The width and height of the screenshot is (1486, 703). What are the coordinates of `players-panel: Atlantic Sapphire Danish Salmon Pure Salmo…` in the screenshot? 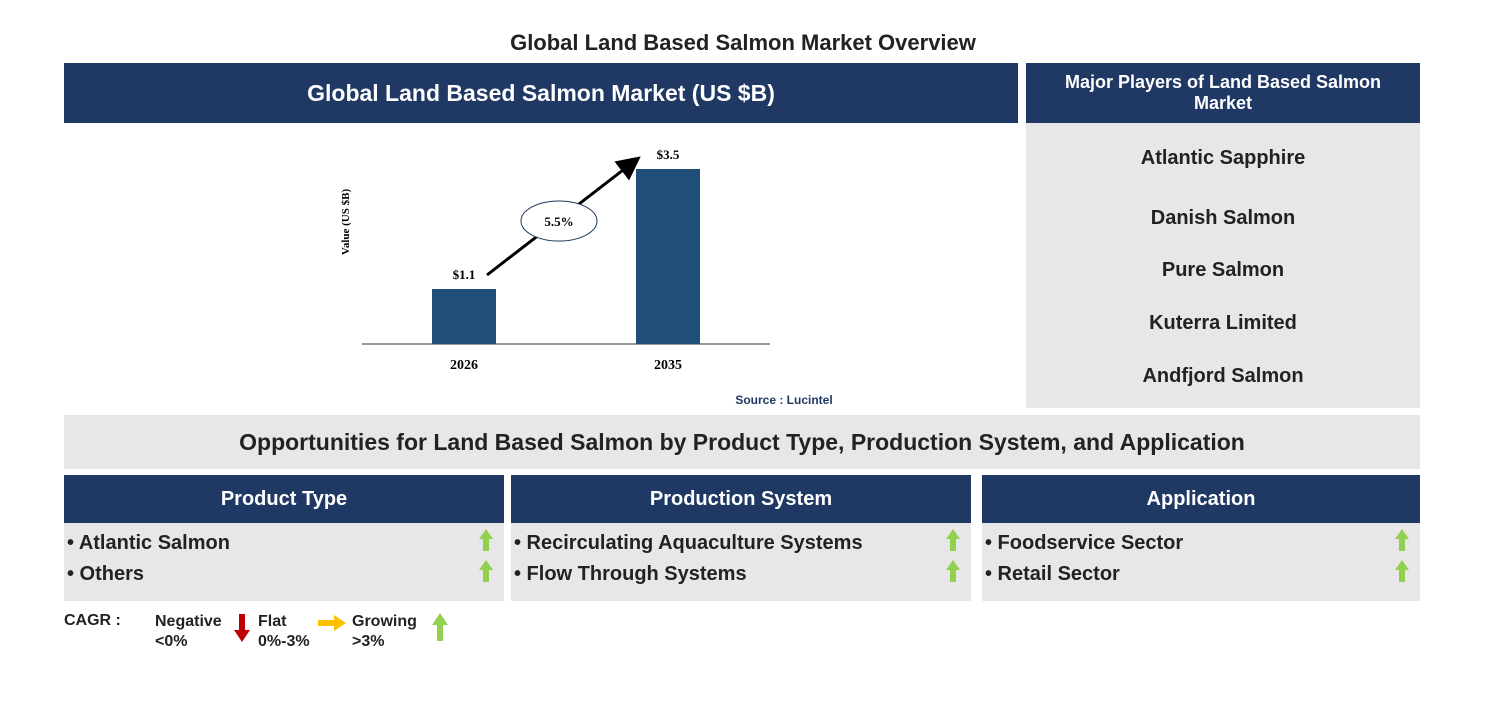 It's located at (1223, 265).